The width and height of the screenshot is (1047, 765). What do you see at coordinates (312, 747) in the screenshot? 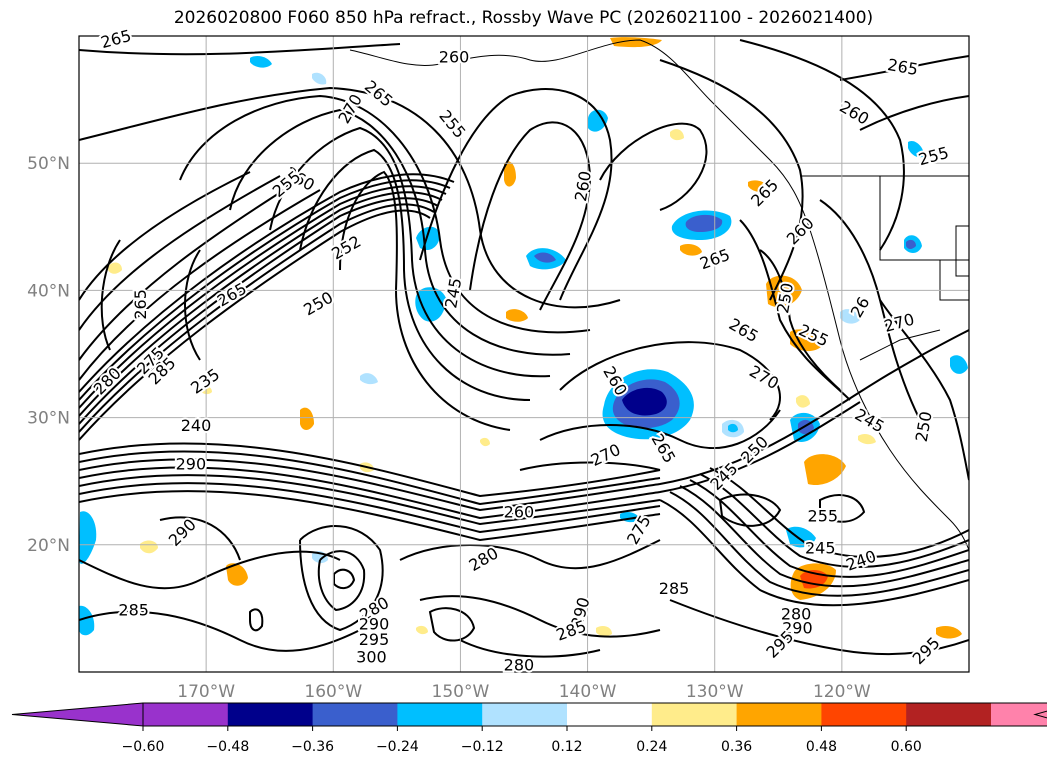
I see `colorbar-tick-label: −0.36` at bounding box center [312, 747].